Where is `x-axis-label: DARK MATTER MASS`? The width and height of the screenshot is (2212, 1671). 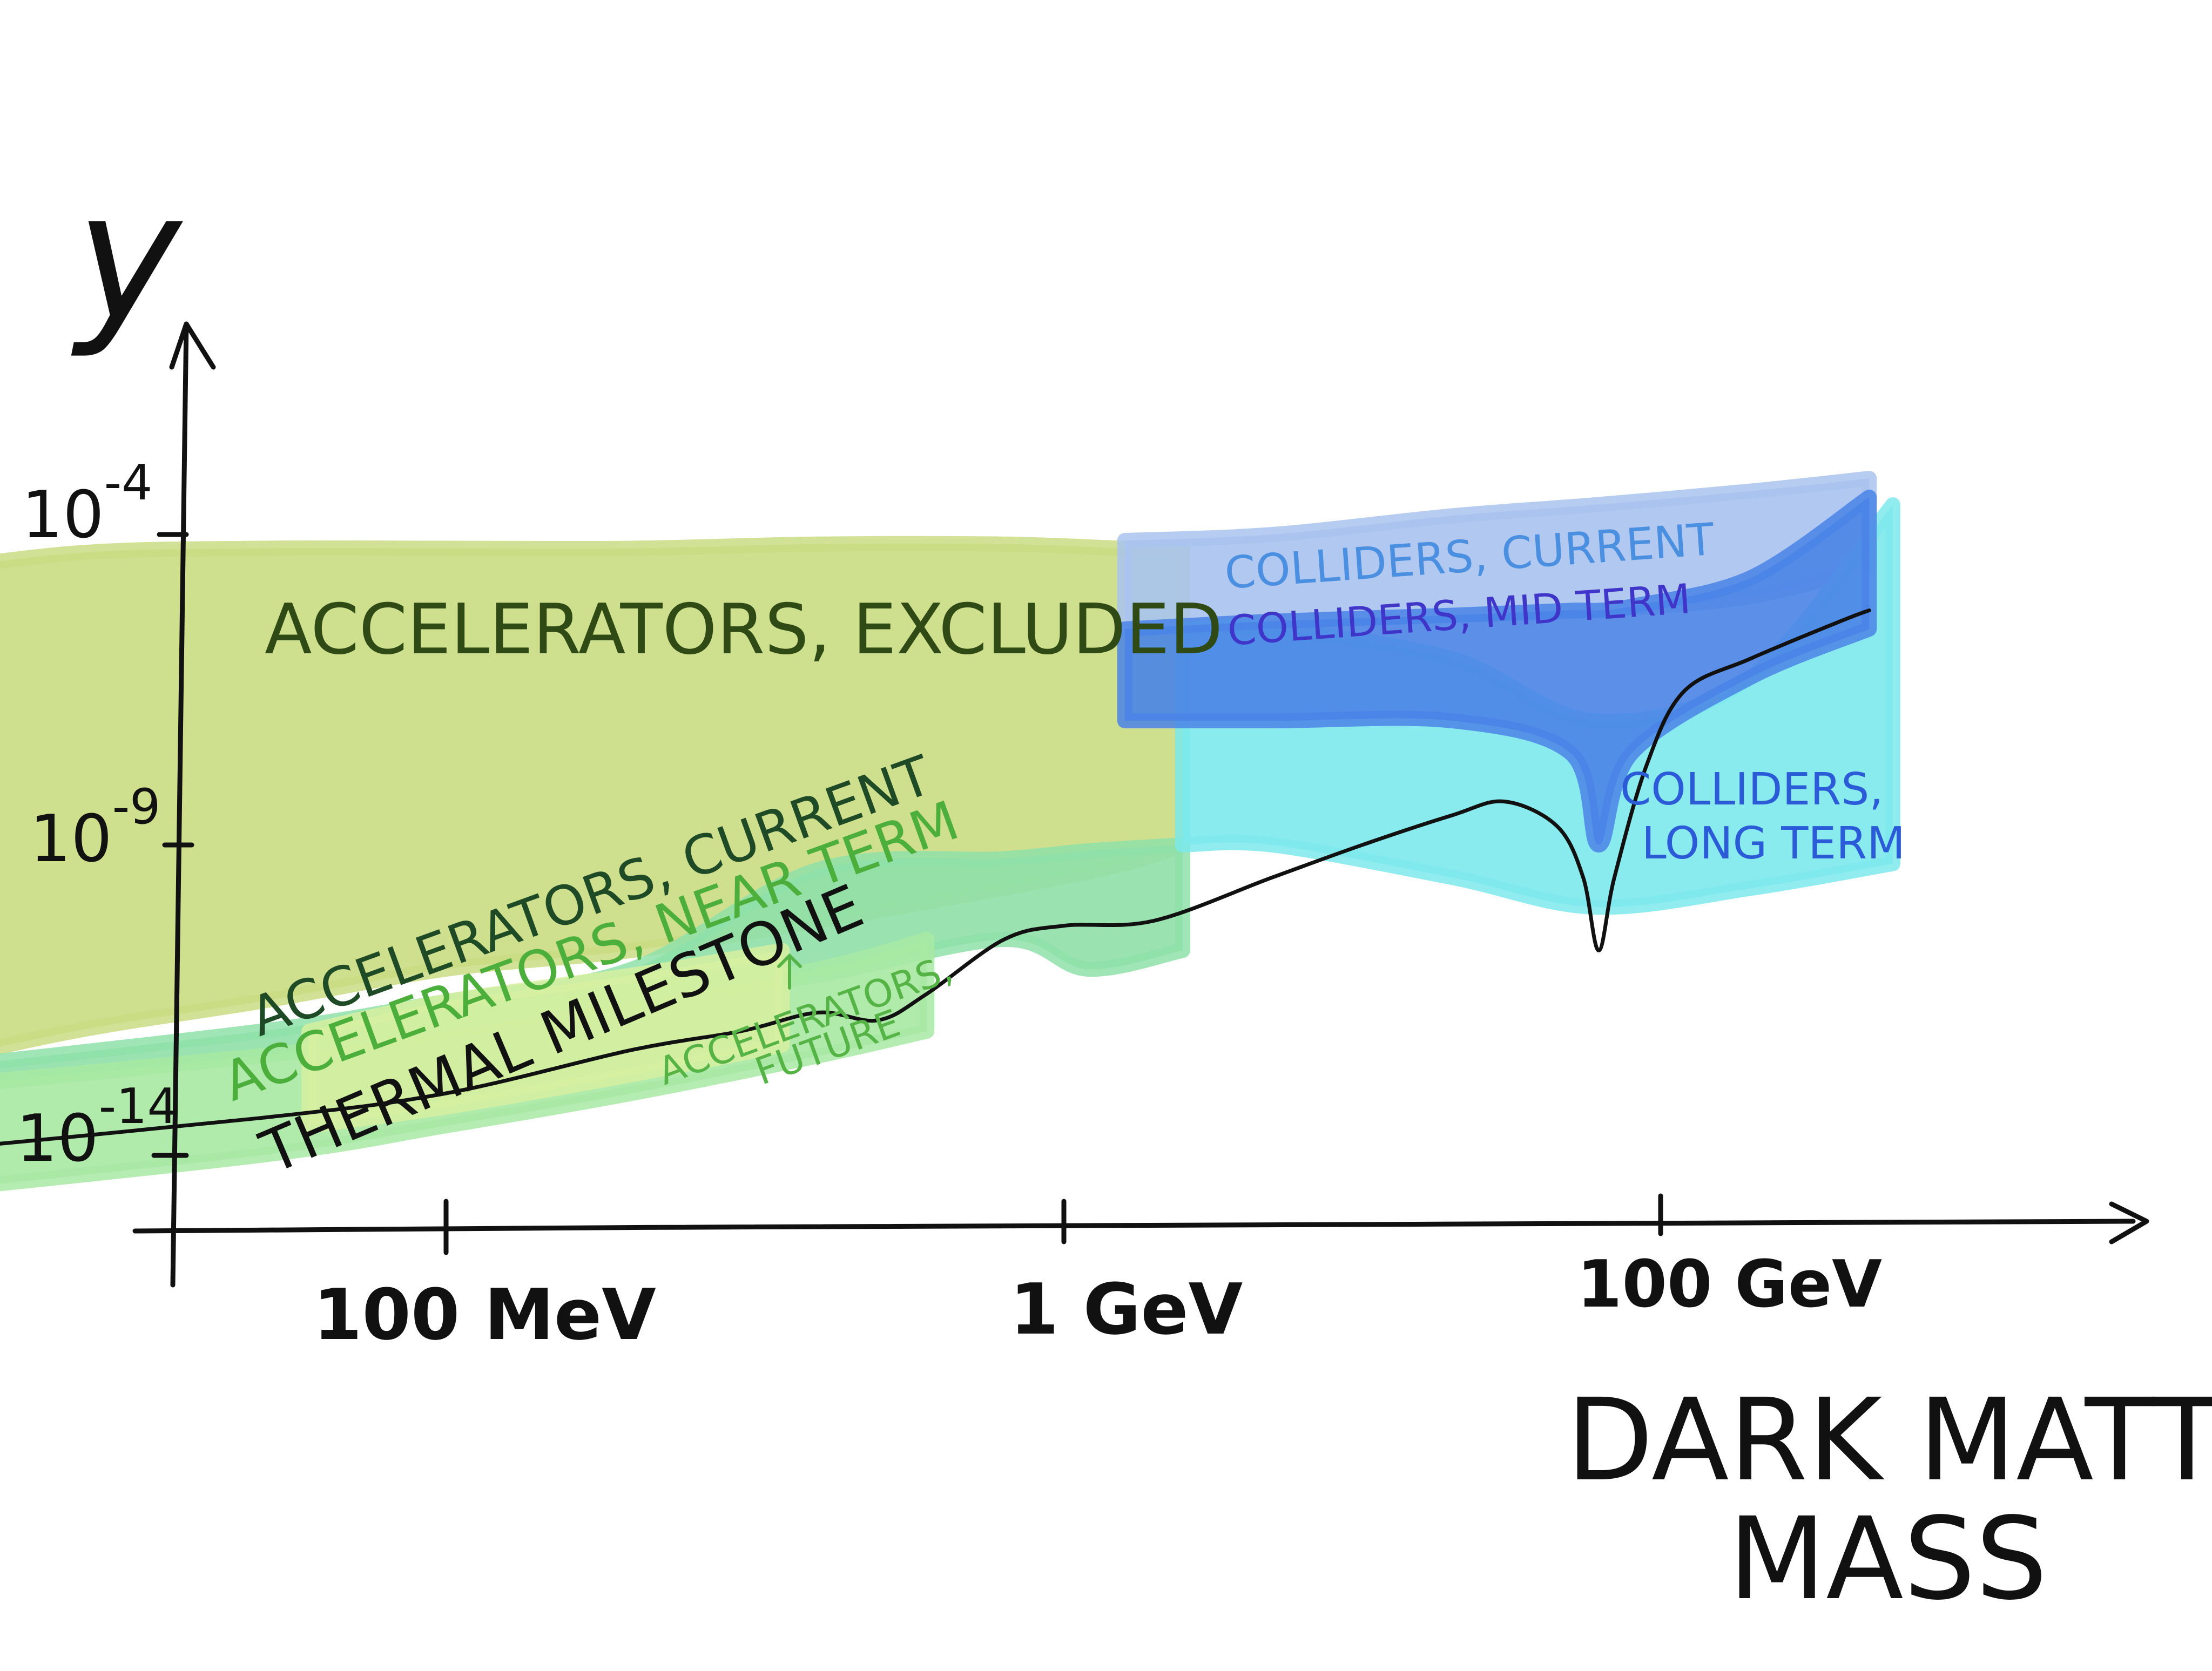 x-axis-label: DARK MATTER MASS is located at coordinates (1889, 1499).